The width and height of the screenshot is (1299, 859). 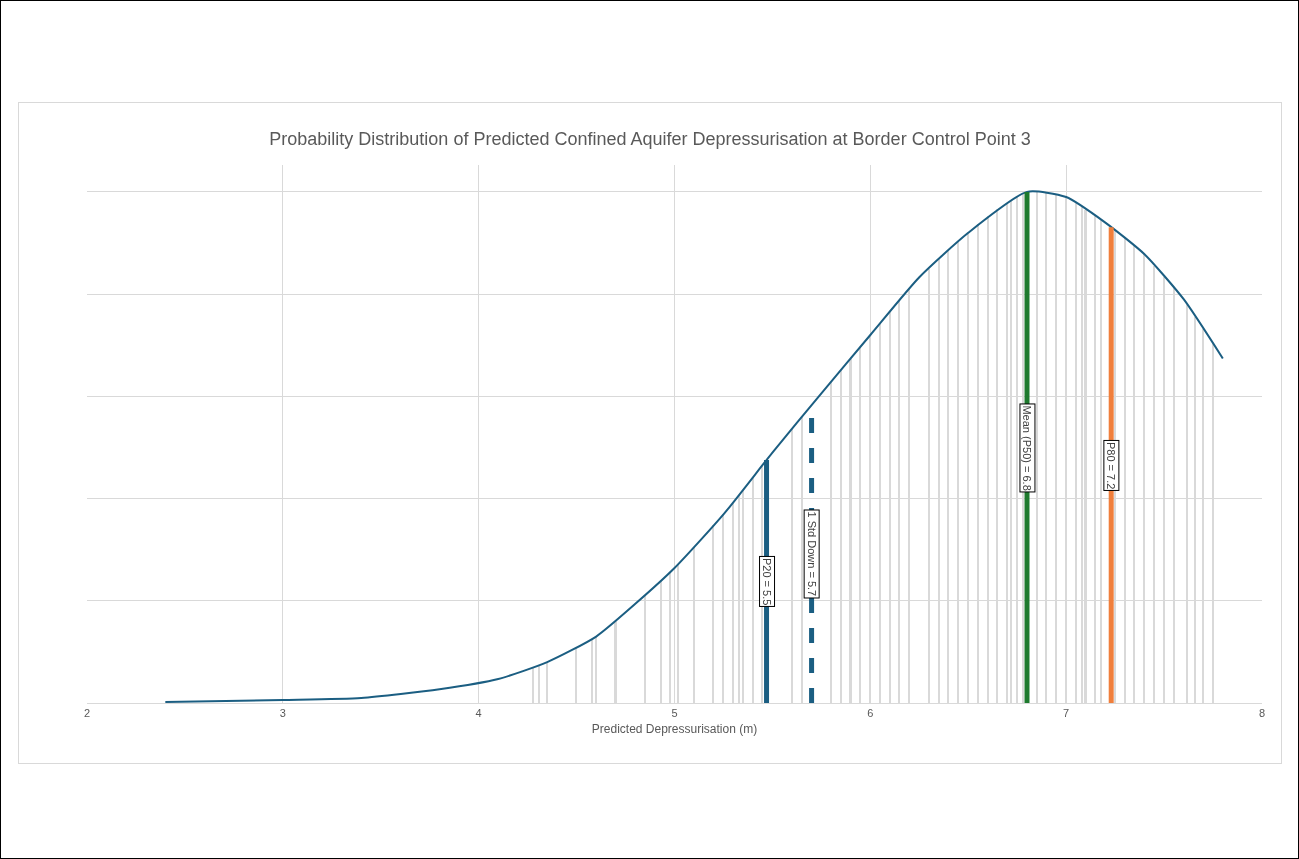 What do you see at coordinates (767, 581) in the screenshot?
I see `ref-line-label: P20 = 5.5` at bounding box center [767, 581].